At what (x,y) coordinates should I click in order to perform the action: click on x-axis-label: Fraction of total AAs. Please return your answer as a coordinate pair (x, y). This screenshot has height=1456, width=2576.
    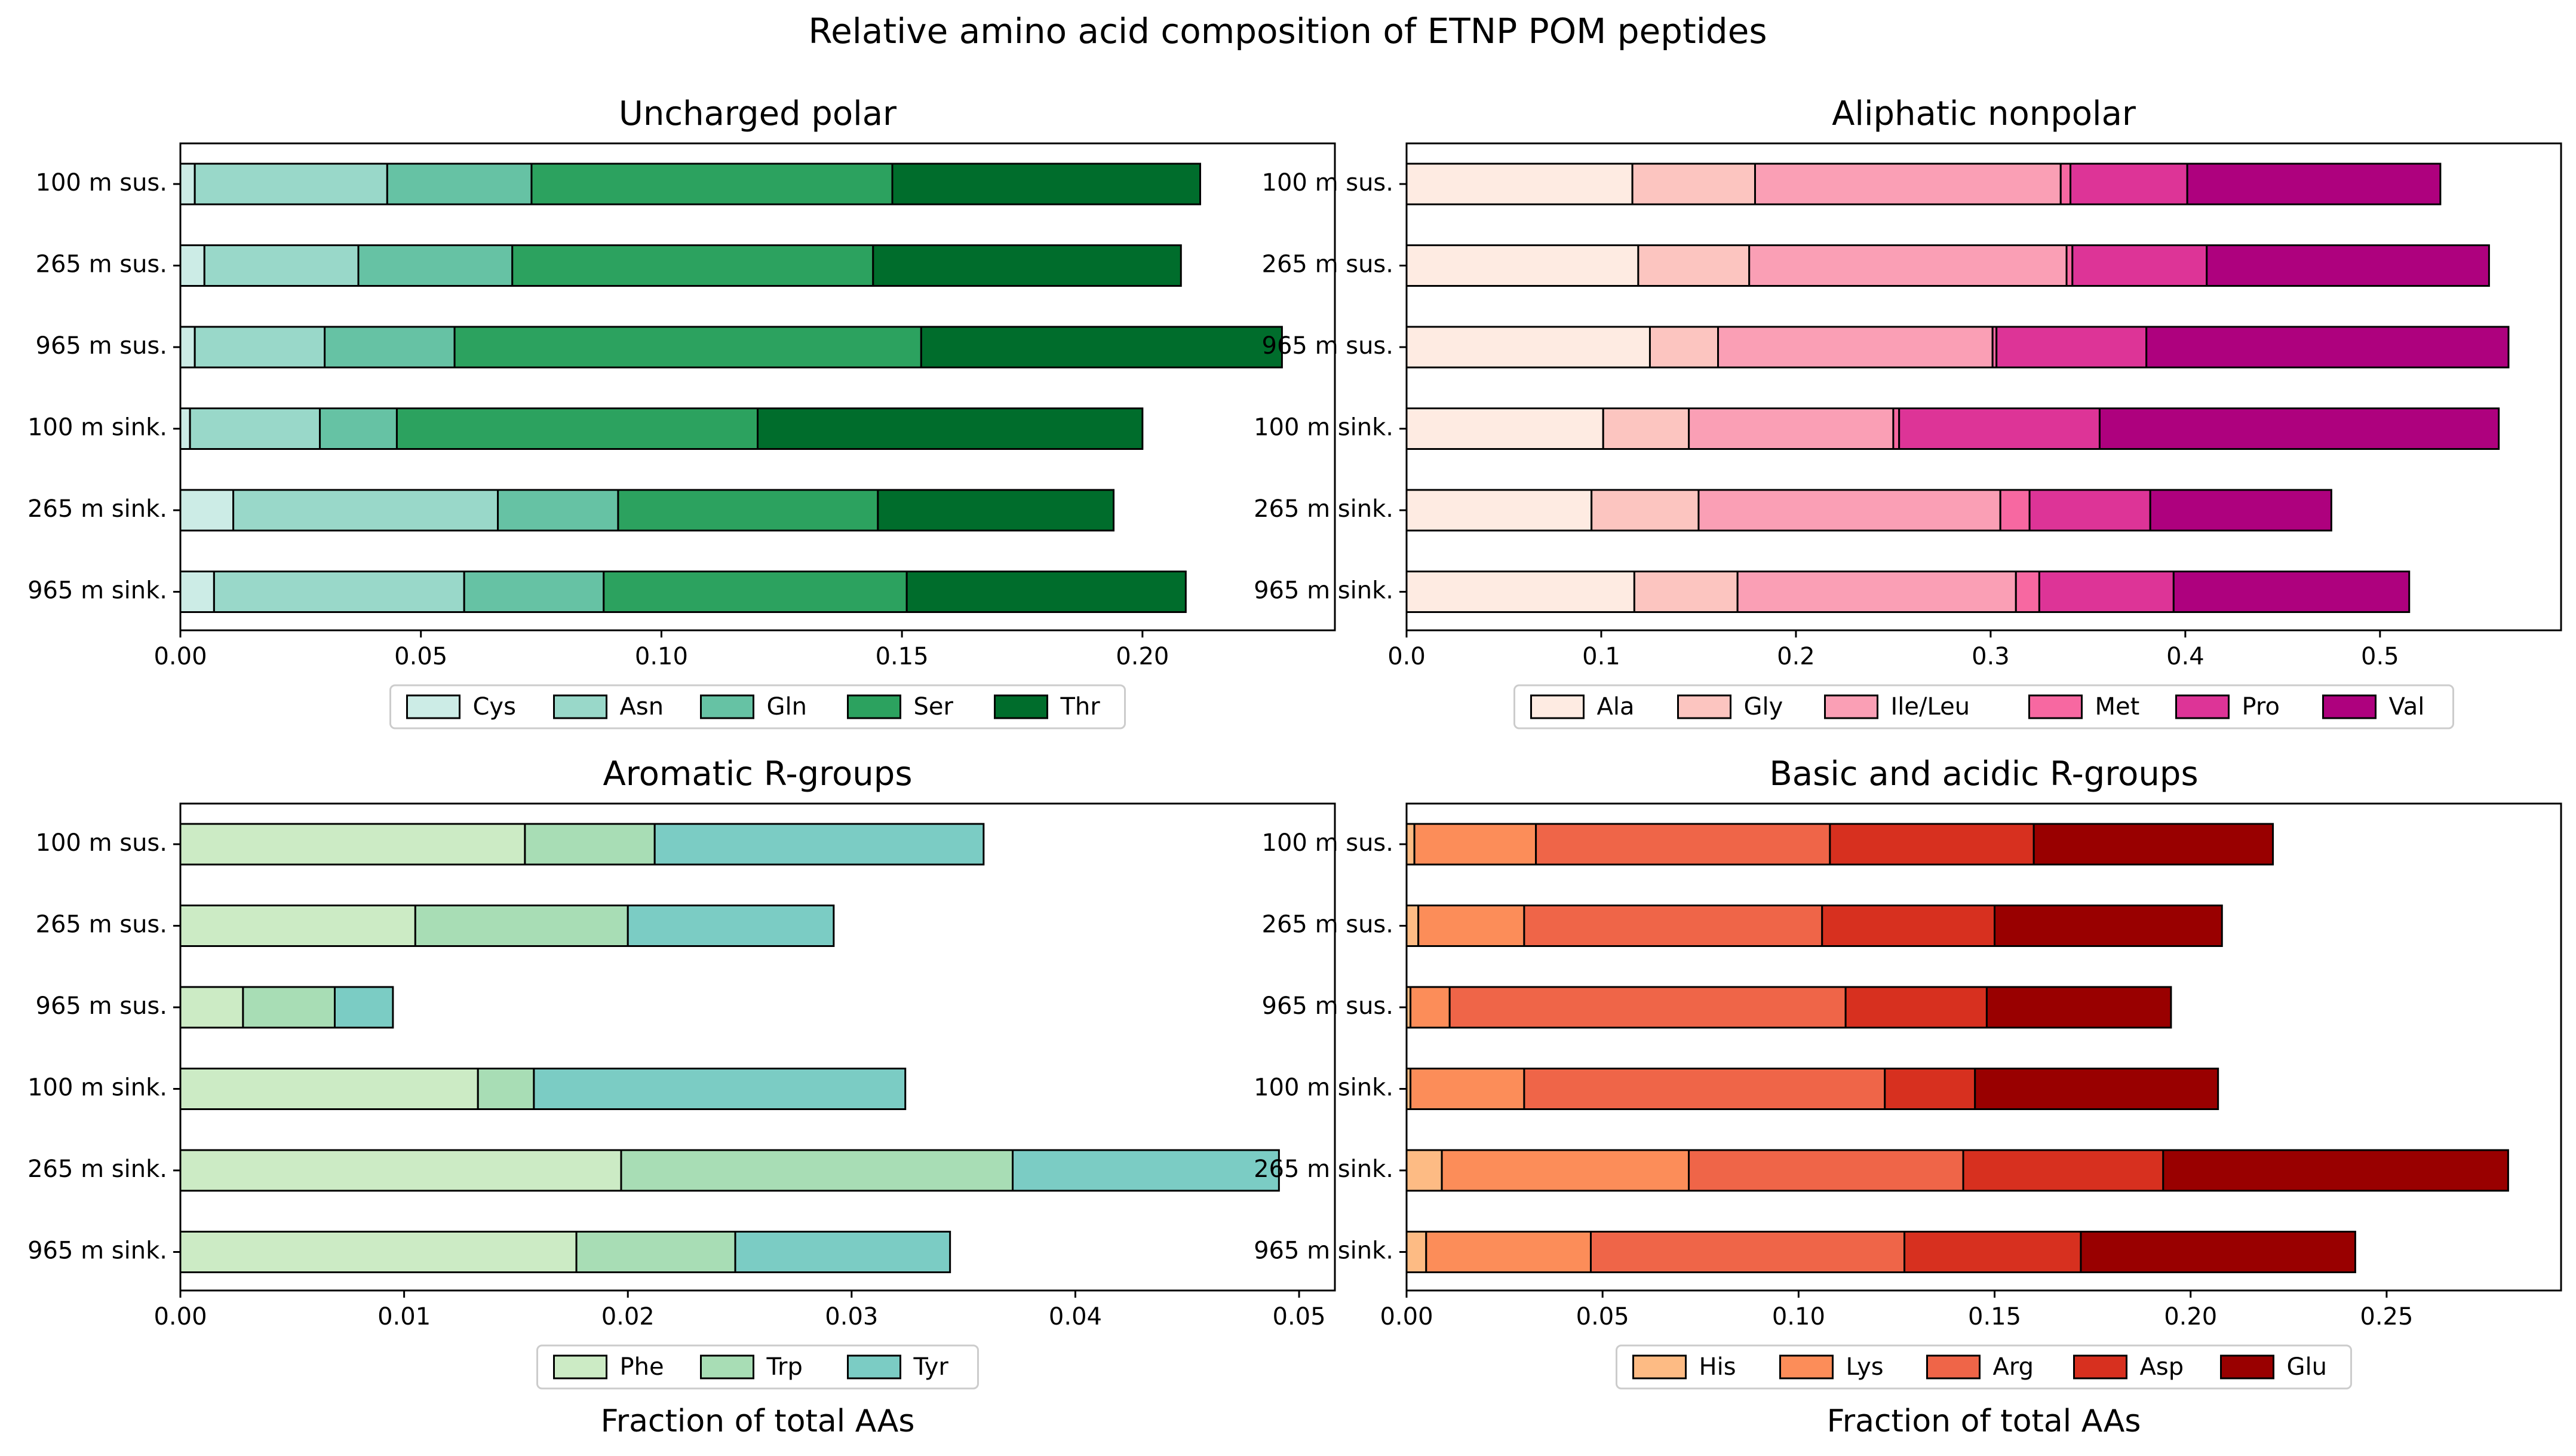
    Looking at the image, I should click on (1984, 1421).